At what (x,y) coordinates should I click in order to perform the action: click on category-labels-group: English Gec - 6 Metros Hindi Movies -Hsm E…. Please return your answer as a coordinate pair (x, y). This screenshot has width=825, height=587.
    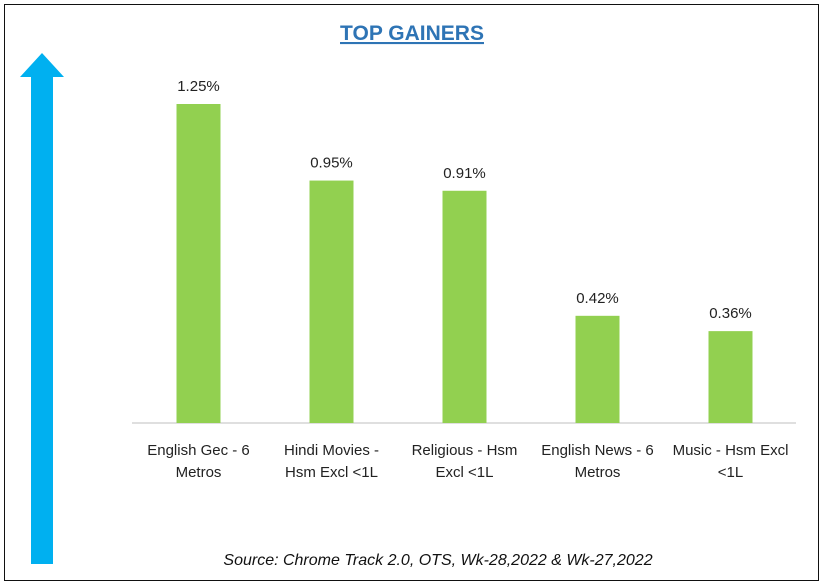
    Looking at the image, I should click on (467, 461).